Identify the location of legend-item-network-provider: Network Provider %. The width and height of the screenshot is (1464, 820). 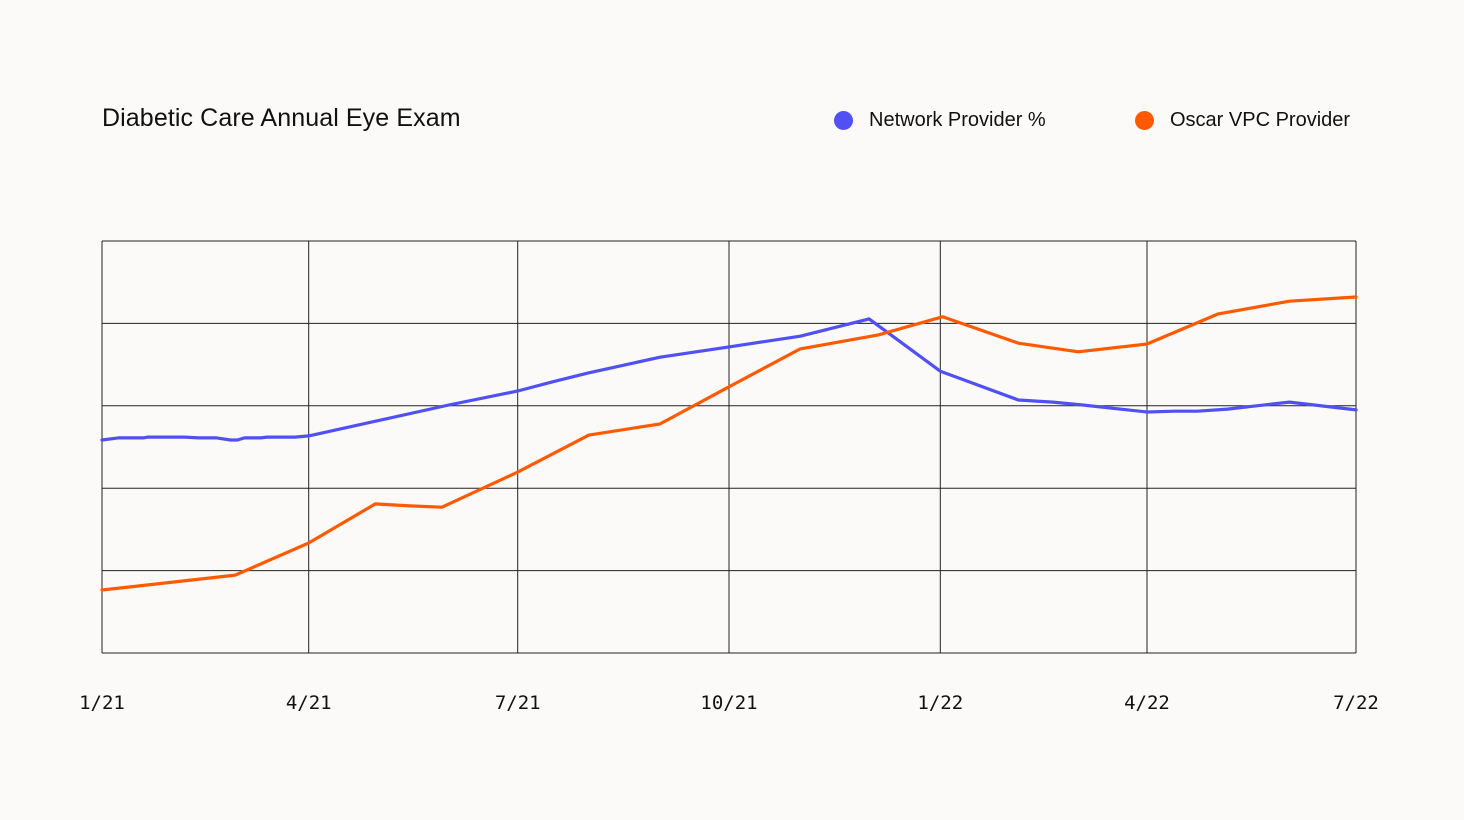
(940, 120).